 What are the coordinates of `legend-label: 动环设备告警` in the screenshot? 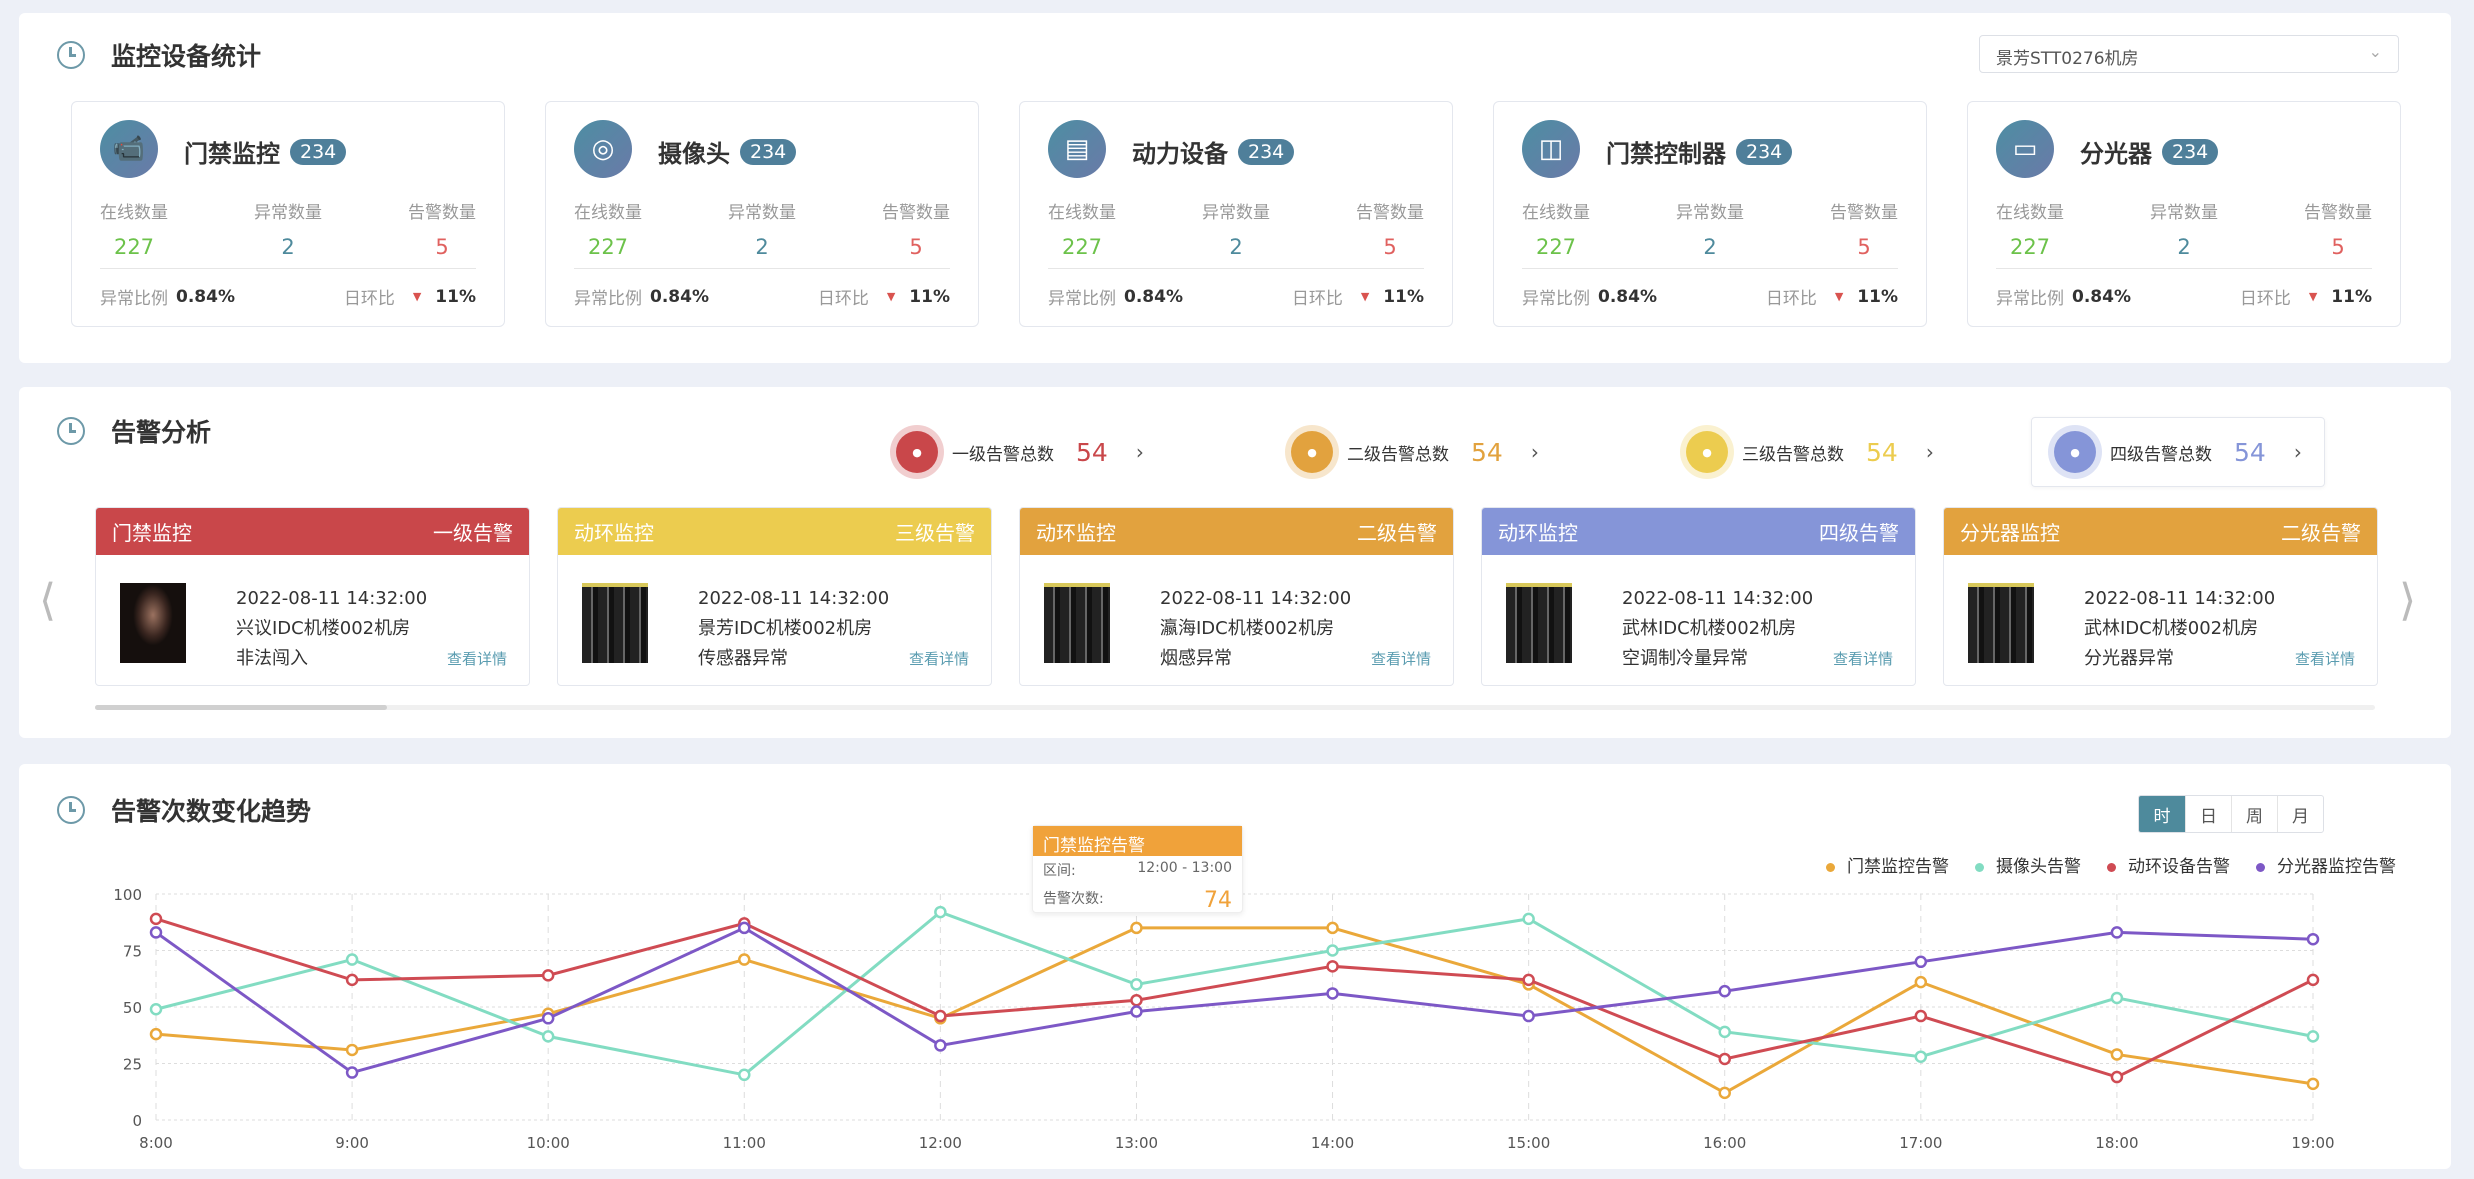 It's located at (2179, 867).